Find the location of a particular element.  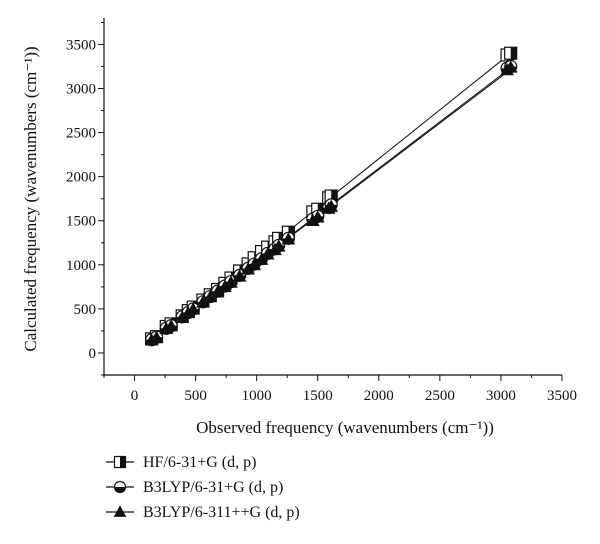

legend-item: B3LYP/6-311++G (d, p) is located at coordinates (203, 512).